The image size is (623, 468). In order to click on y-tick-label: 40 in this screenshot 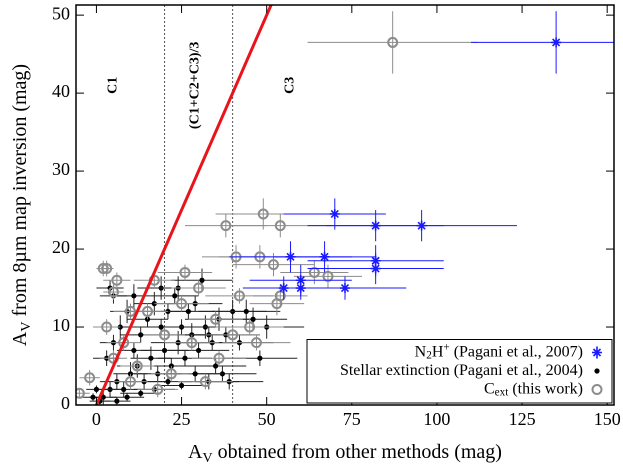, I will do `click(61, 91)`.